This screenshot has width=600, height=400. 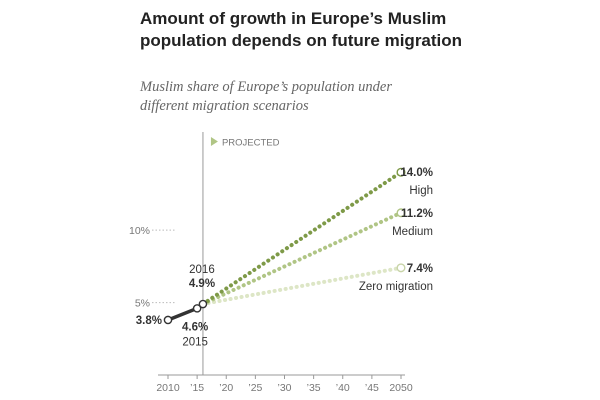 What do you see at coordinates (195, 327) in the screenshot?
I see `historical-value-label: 4.6%` at bounding box center [195, 327].